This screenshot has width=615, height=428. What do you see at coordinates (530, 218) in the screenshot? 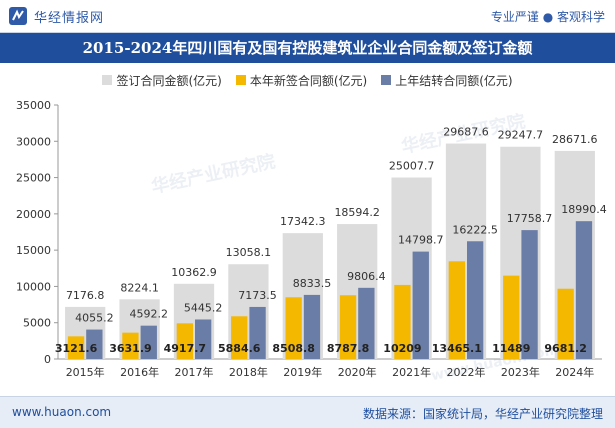
I see `label-carry-8: 17758.7` at bounding box center [530, 218].